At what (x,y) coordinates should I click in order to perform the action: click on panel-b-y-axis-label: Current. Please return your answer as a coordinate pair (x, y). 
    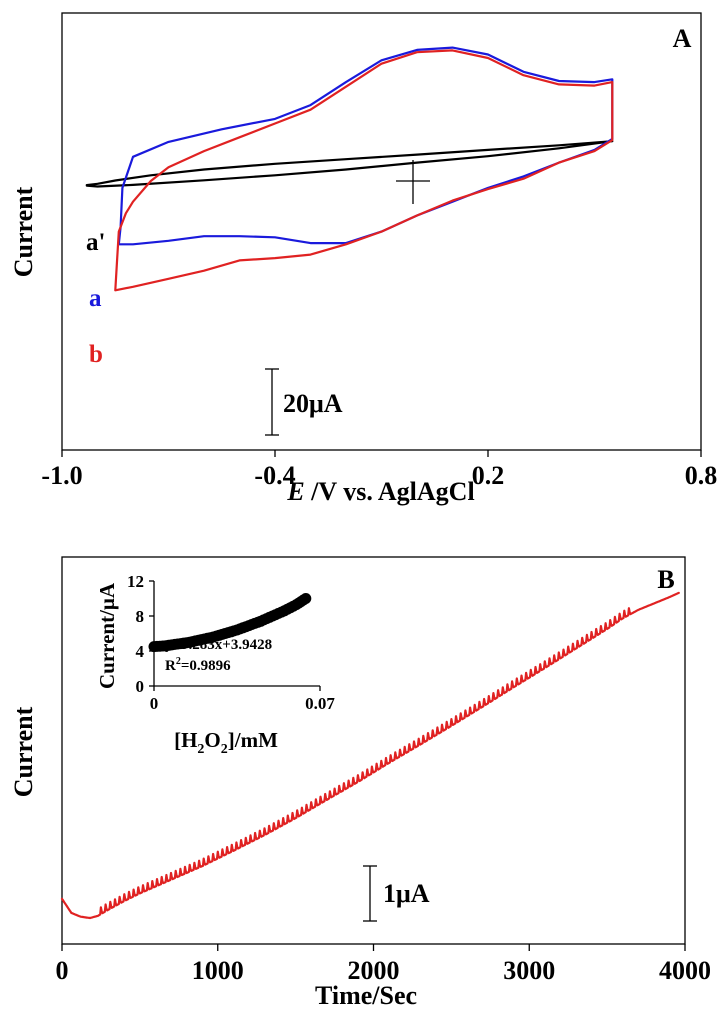
    Looking at the image, I should click on (23, 751).